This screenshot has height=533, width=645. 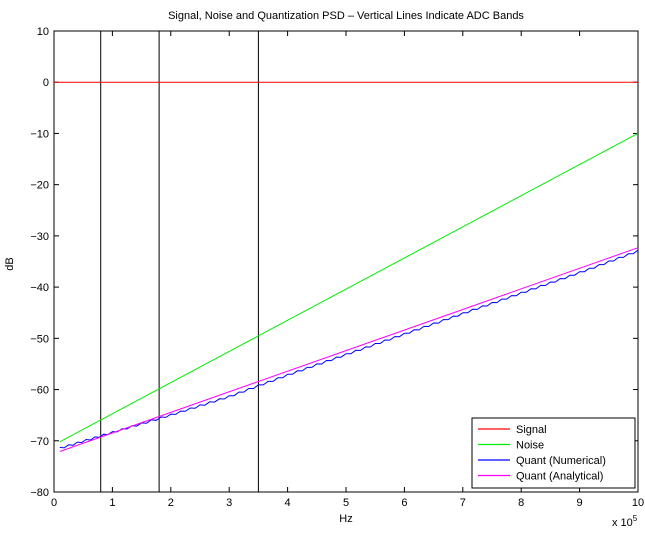 What do you see at coordinates (346, 503) in the screenshot?
I see `x-tick-label: 5` at bounding box center [346, 503].